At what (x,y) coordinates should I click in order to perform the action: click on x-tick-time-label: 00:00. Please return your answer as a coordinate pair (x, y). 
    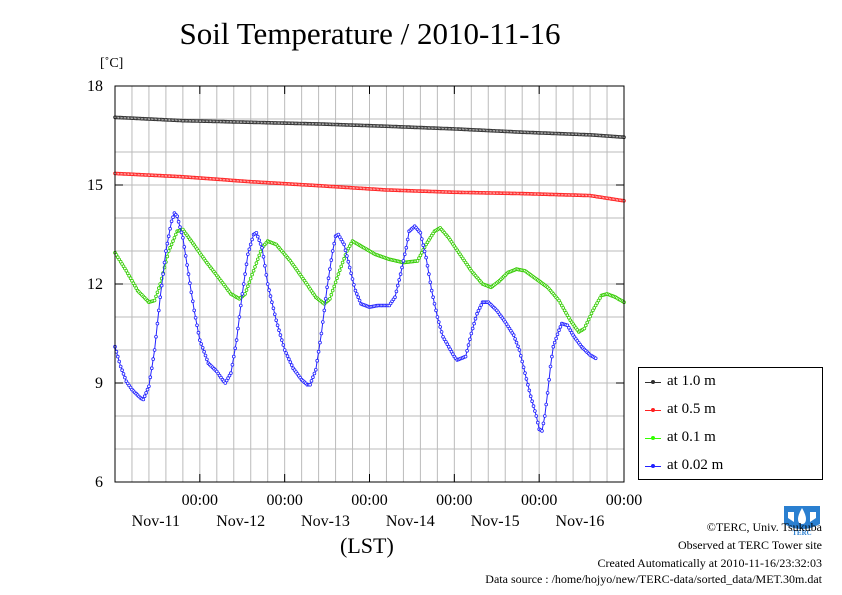
    Looking at the image, I should click on (454, 500).